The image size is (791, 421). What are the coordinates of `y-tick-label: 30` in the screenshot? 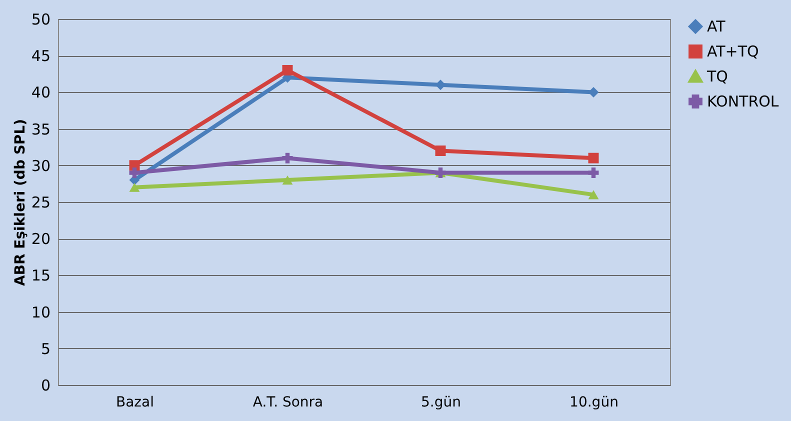 It's located at (40, 165).